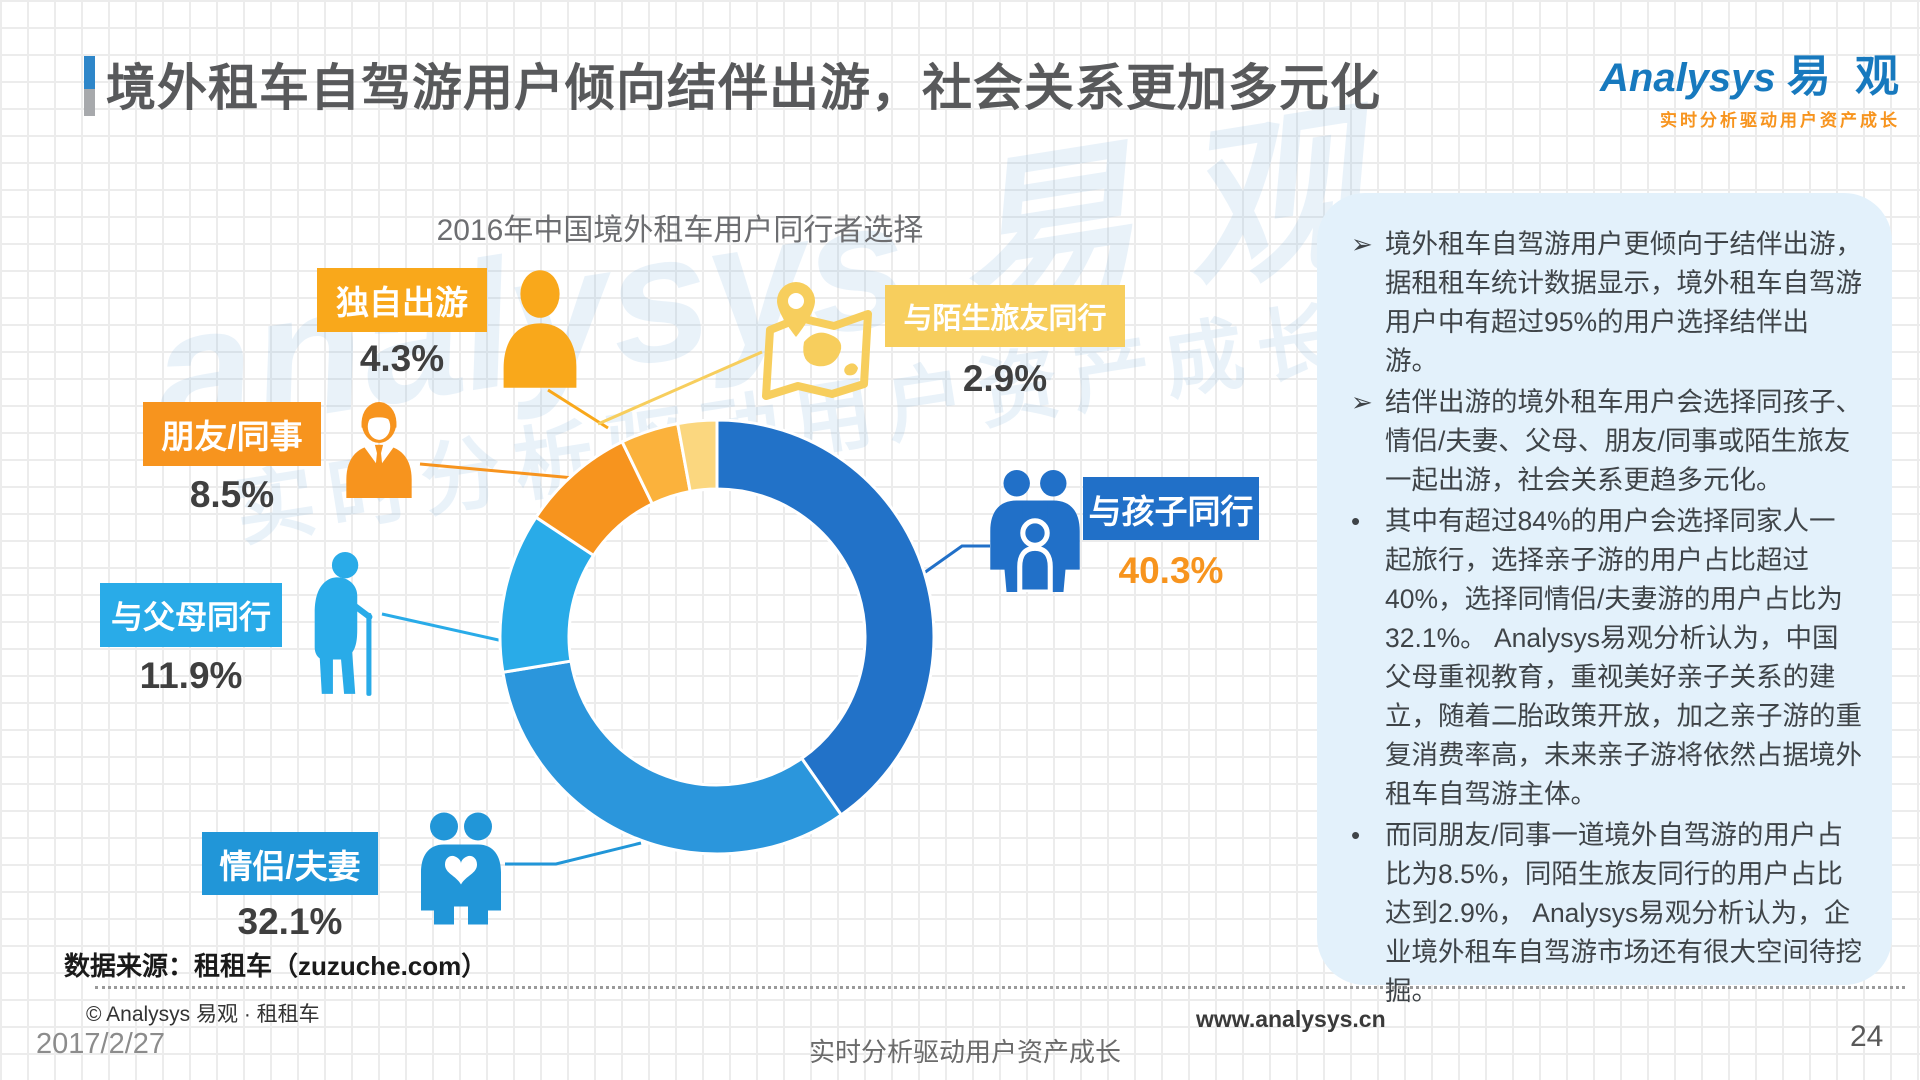 The width and height of the screenshot is (1920, 1080). I want to click on pct-friends-colleagues: 8.5%, so click(232, 494).